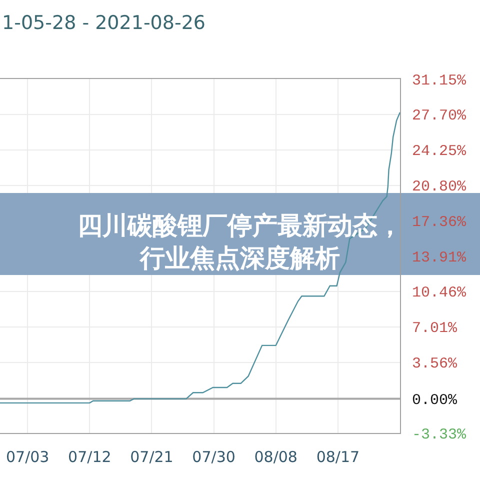 This screenshot has width=480, height=480. Describe the element at coordinates (440, 293) in the screenshot. I see `y-tick-label: 10.46%` at that location.